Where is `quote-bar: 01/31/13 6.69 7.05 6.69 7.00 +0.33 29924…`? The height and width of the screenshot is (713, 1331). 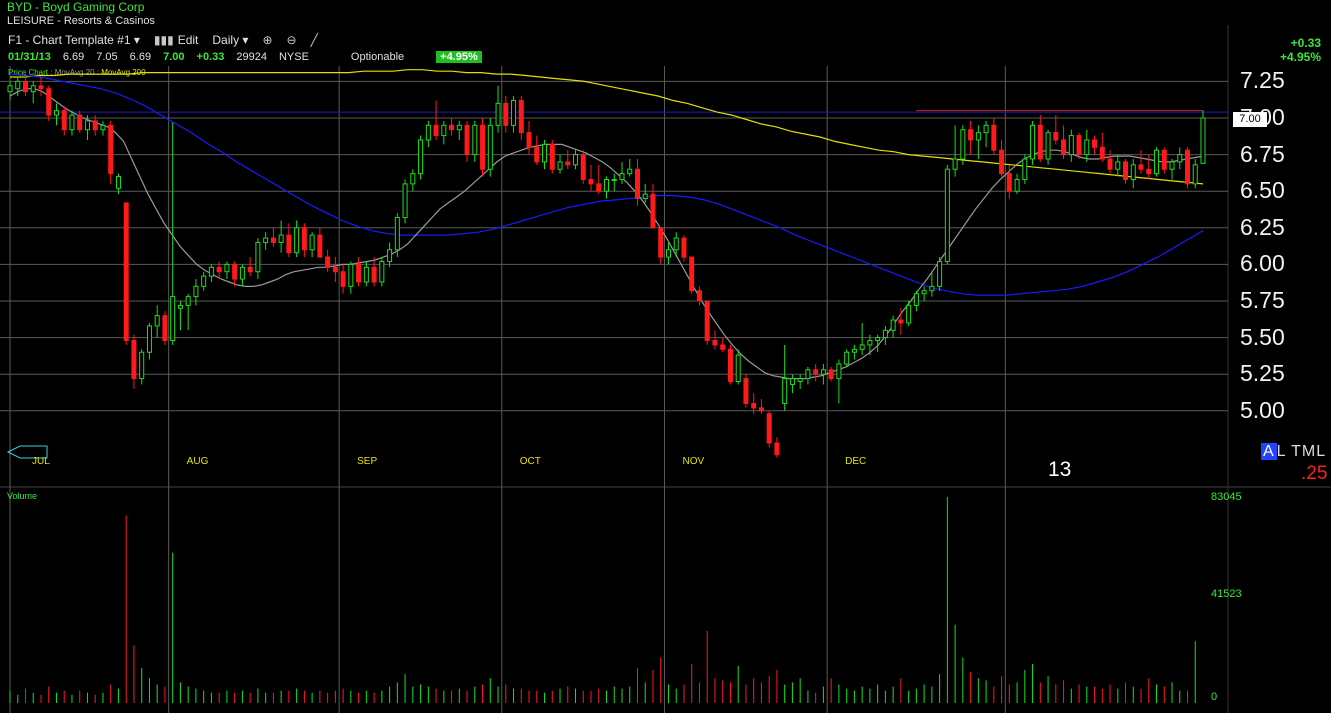 quote-bar: 01/31/13 6.69 7.05 6.69 7.00 +0.33 29924… is located at coordinates (251, 57).